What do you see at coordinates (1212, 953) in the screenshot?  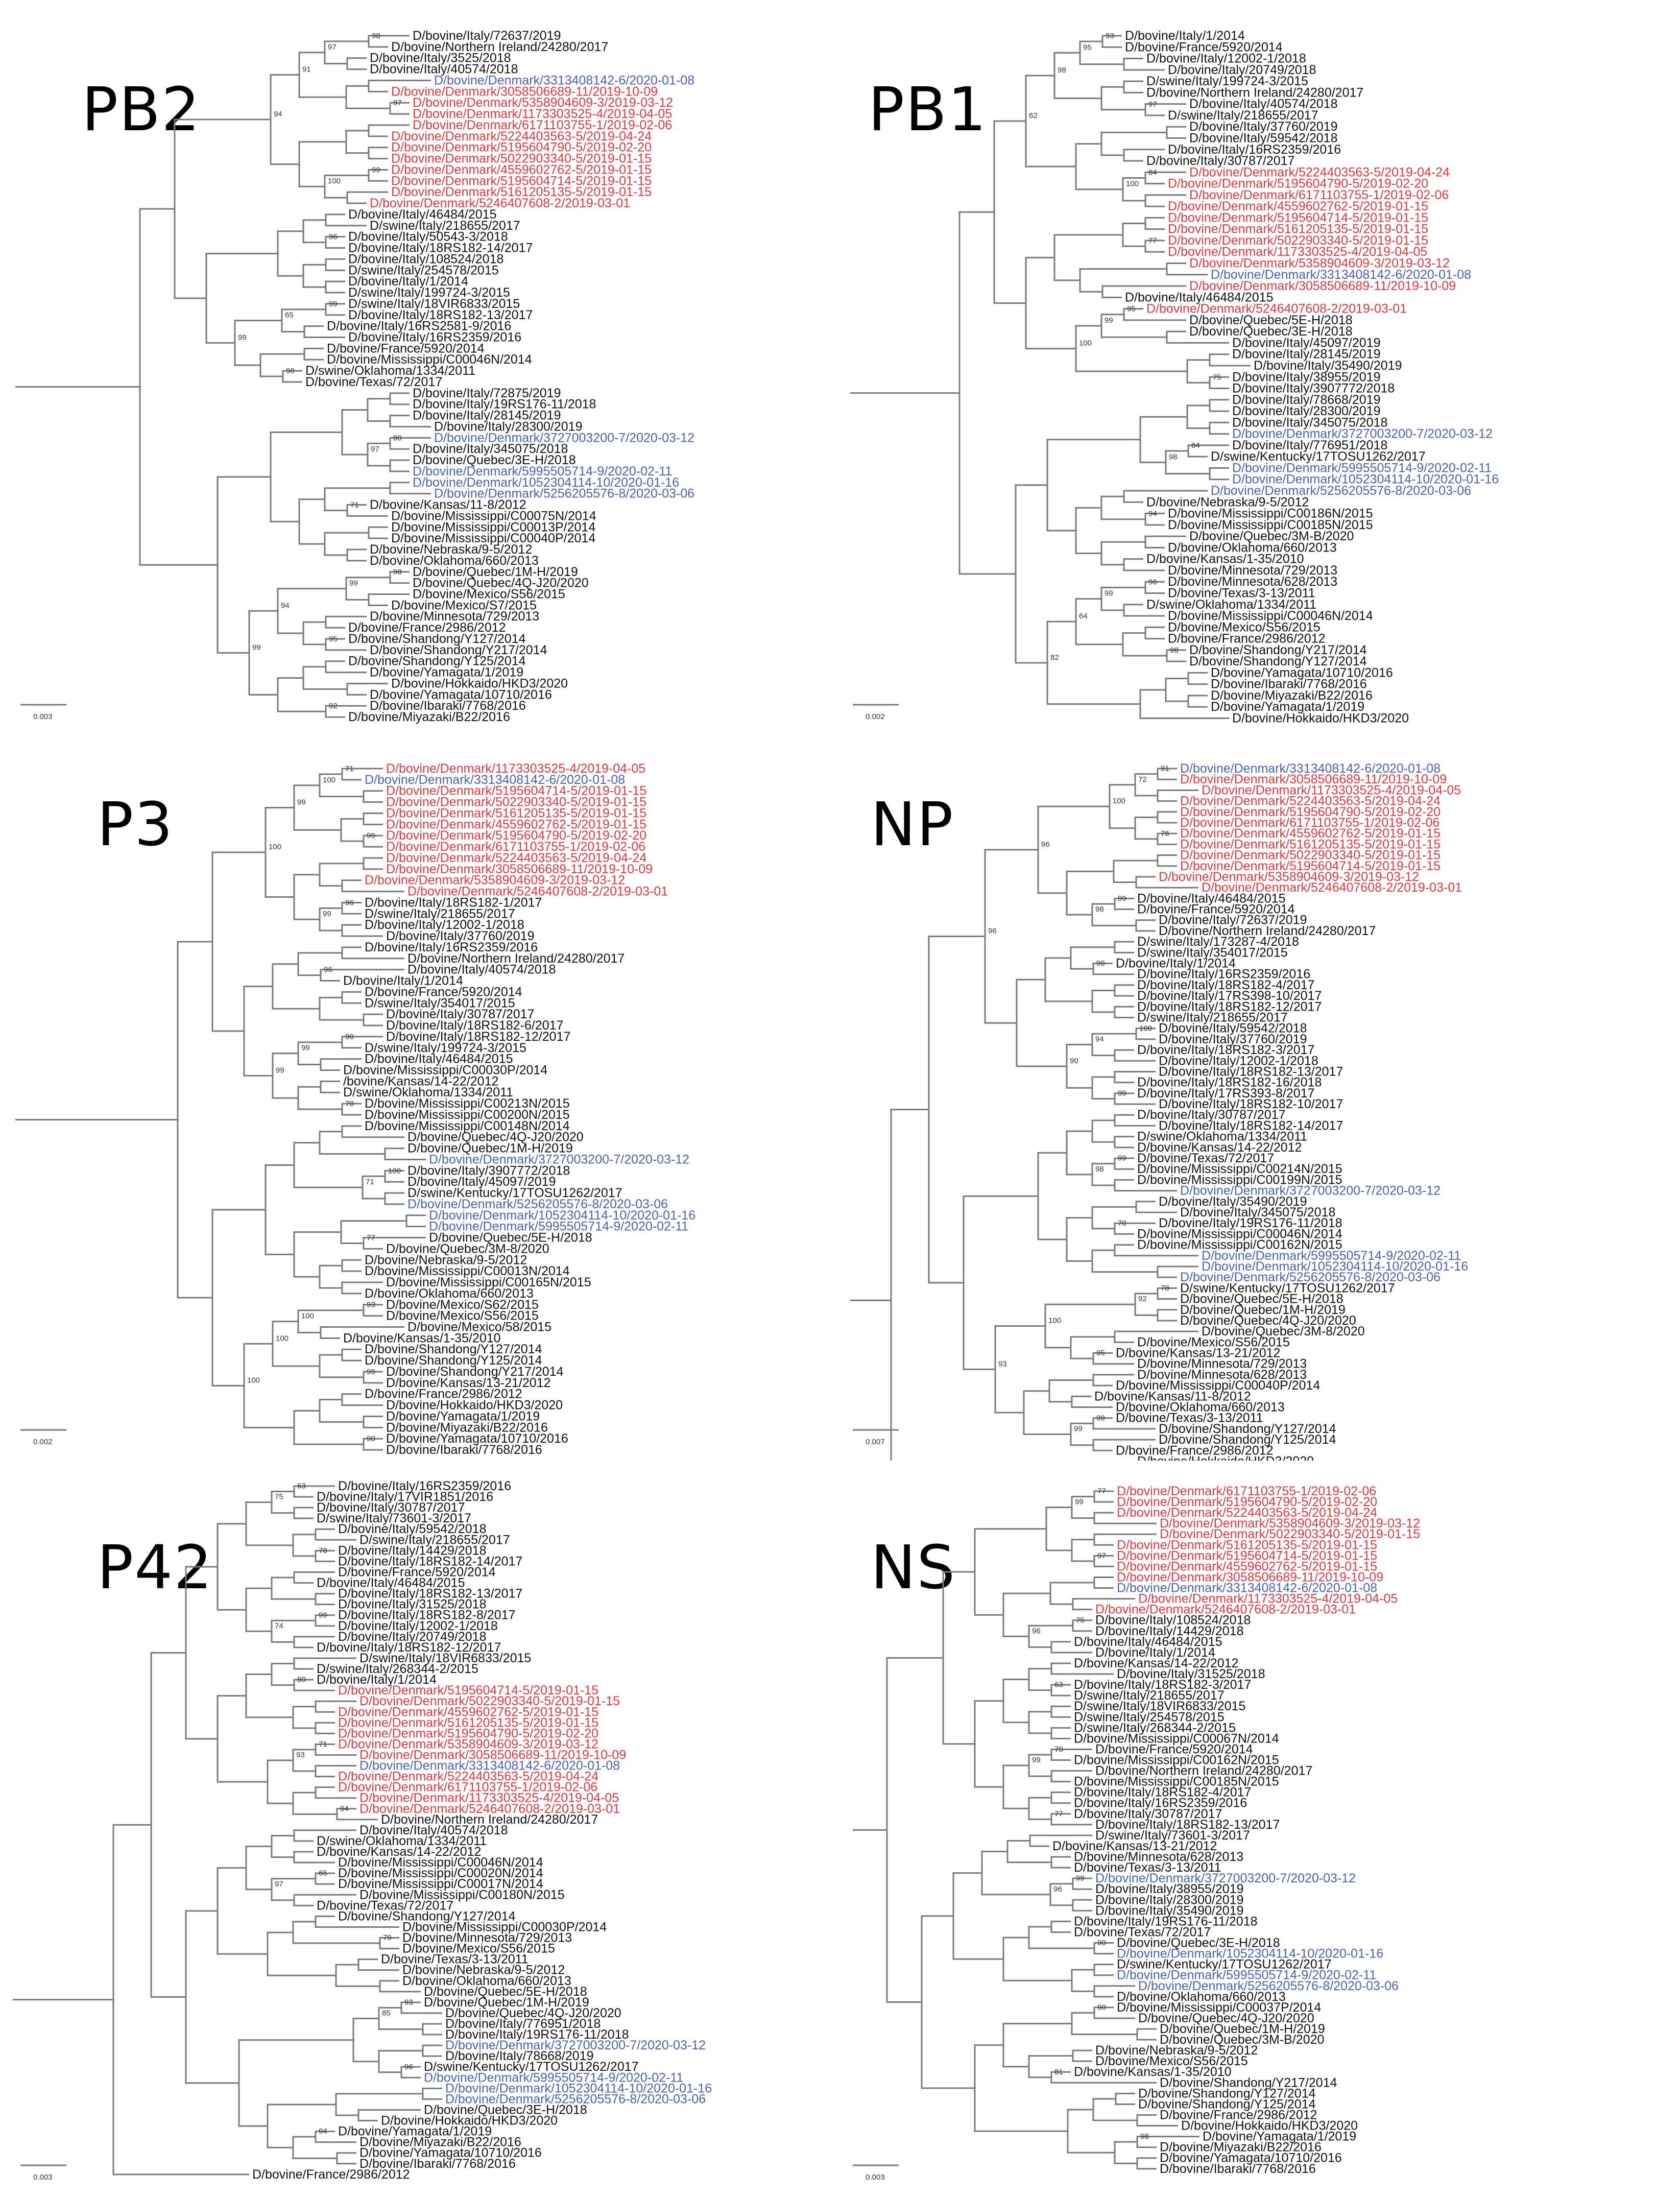 I see `leaf-label: D/swine/Italy/354017/2015` at bounding box center [1212, 953].